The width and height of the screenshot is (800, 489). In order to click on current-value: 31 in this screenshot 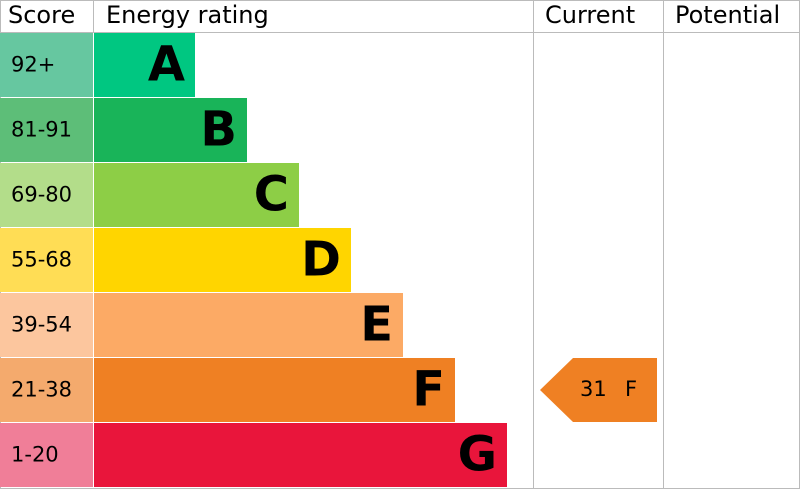, I will do `click(593, 389)`.